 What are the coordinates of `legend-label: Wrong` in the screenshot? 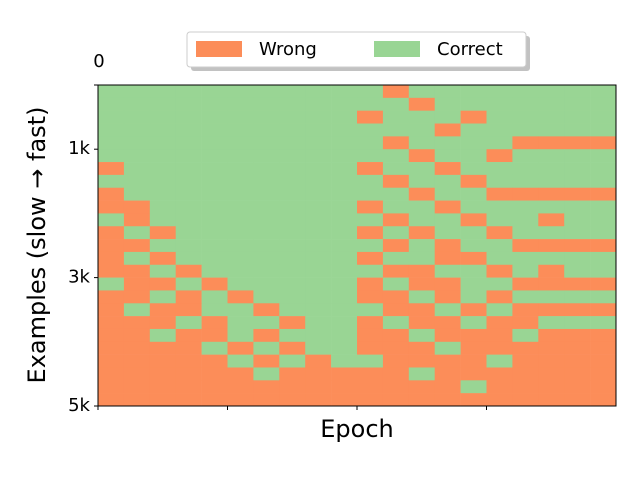 It's located at (288, 49).